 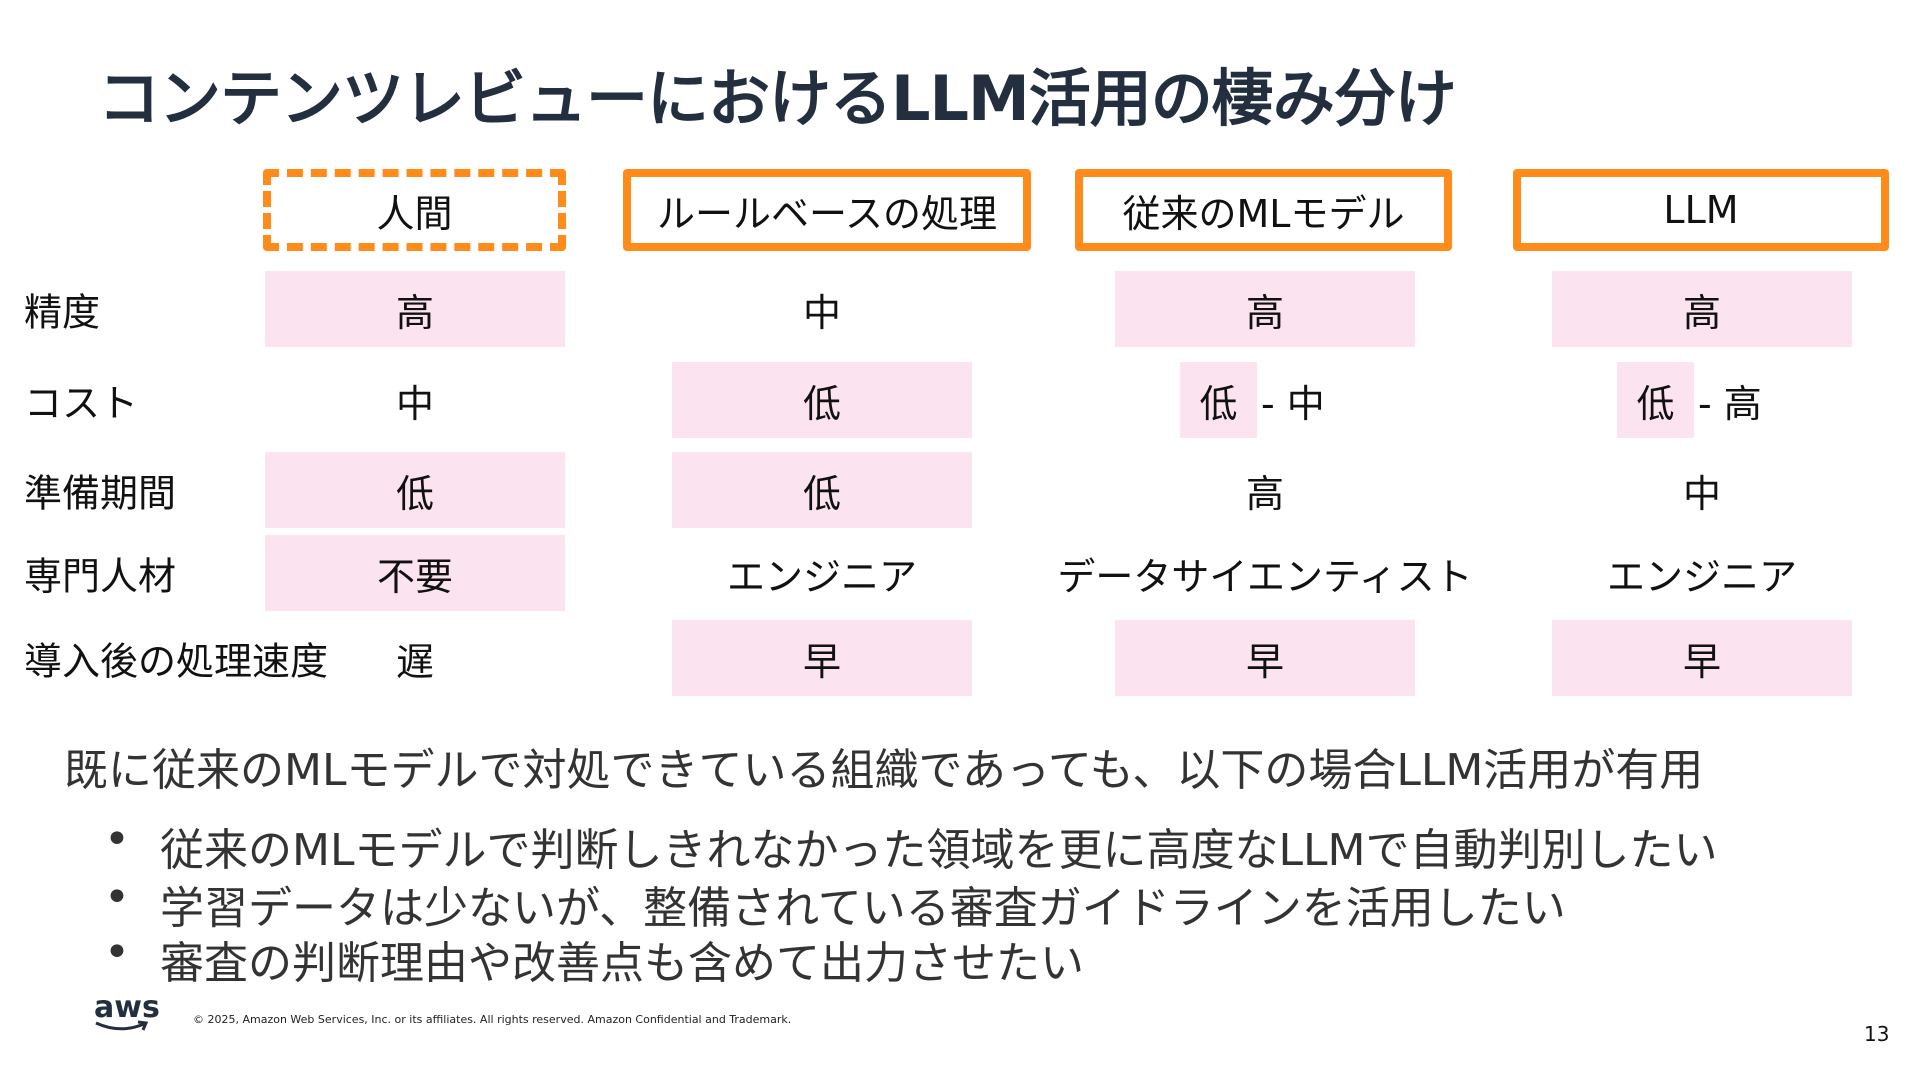 What do you see at coordinates (1263, 210) in the screenshot?
I see `column-header: 従来のMLモデル` at bounding box center [1263, 210].